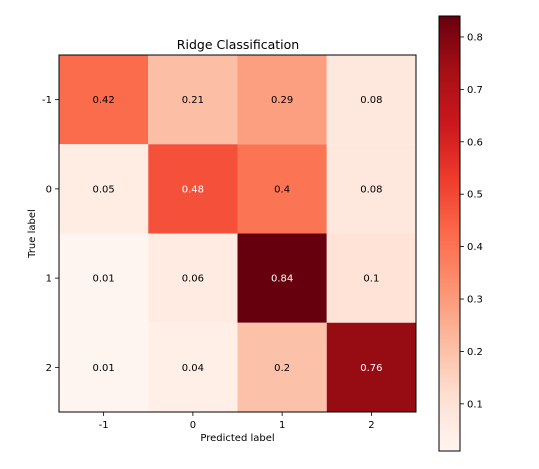 This screenshot has width=539, height=469. What do you see at coordinates (49, 279) in the screenshot?
I see `y-tick-label: 1` at bounding box center [49, 279].